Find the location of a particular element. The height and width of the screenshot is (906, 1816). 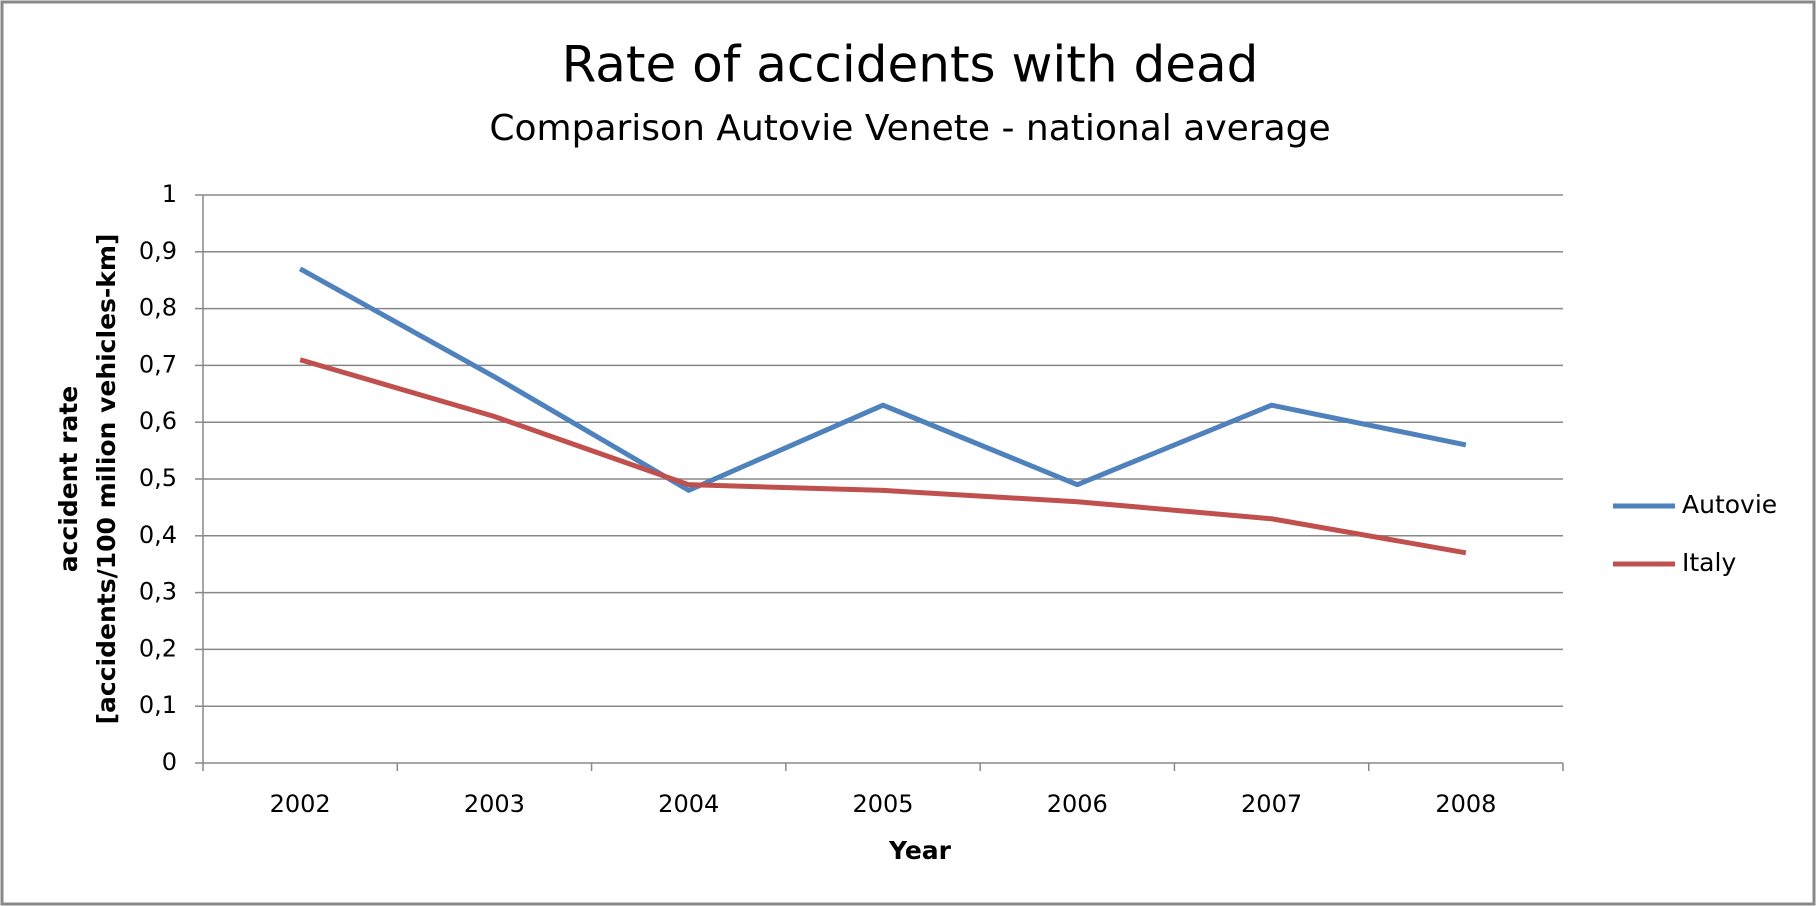

x-axis-label: Year is located at coordinates (920, 850).